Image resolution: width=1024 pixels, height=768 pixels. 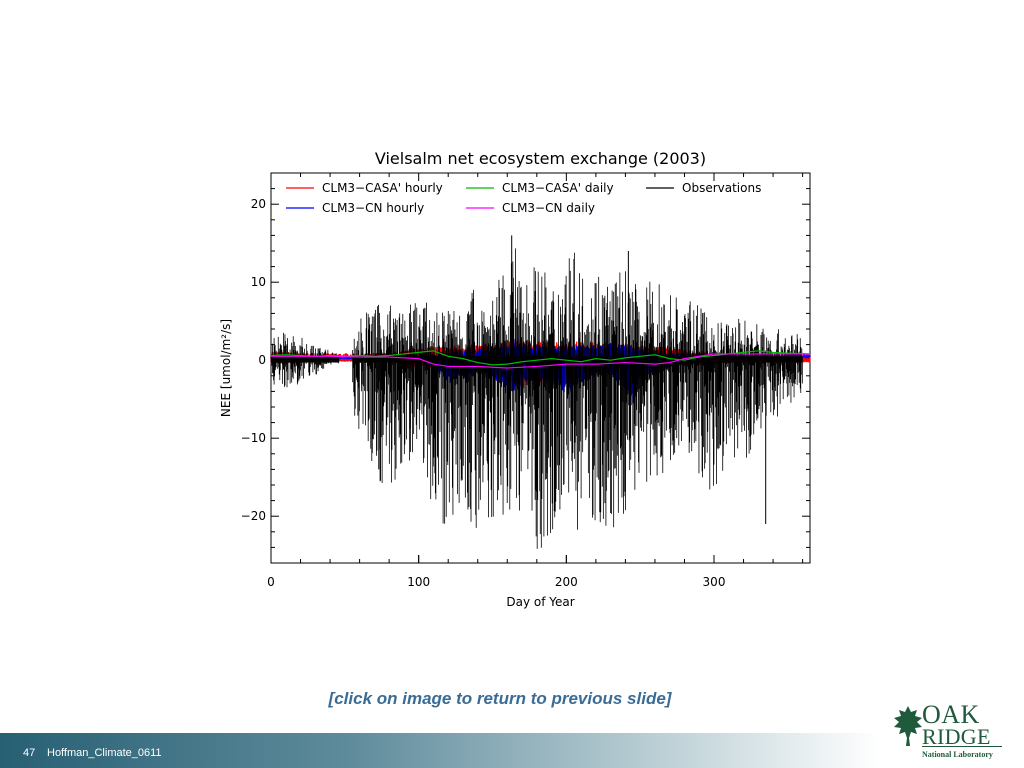 What do you see at coordinates (271, 582) in the screenshot?
I see `x-tick-label: 0` at bounding box center [271, 582].